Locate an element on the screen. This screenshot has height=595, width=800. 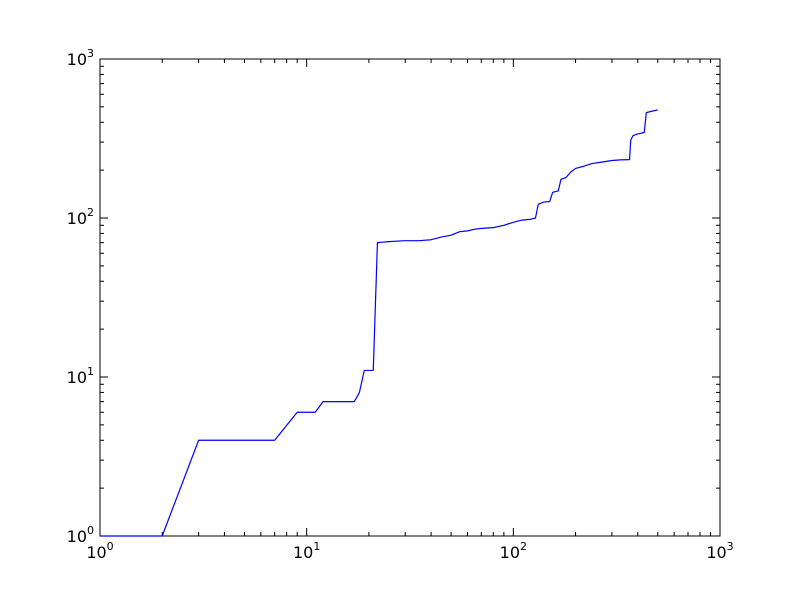
y-tick-label: 10⁰ is located at coordinates (80, 535).